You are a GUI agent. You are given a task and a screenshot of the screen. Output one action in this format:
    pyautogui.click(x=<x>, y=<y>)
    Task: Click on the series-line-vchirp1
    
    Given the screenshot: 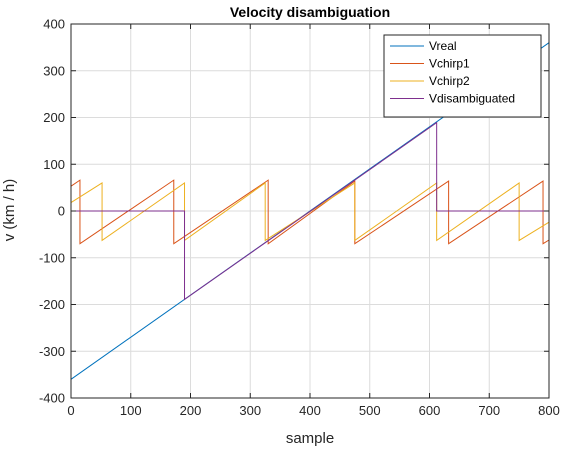 What is the action you would take?
    pyautogui.click(x=310, y=212)
    